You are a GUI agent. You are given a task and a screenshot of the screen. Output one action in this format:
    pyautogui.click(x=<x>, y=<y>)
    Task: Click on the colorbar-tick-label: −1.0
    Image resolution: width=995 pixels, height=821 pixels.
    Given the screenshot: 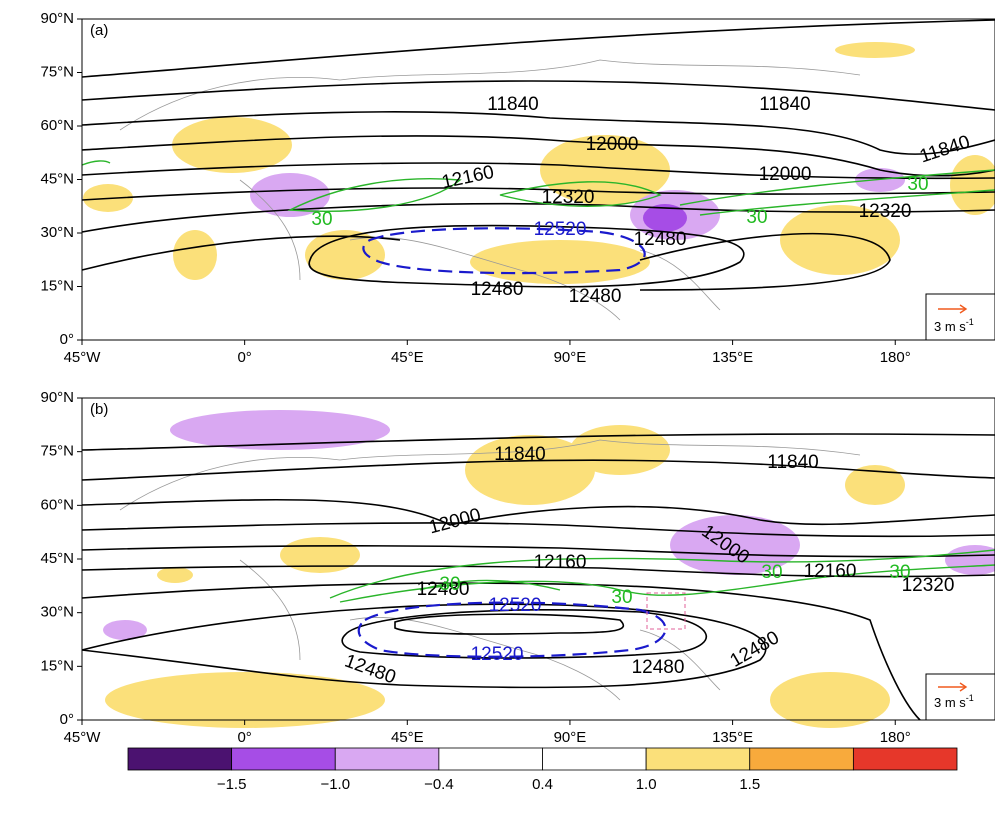 What is the action you would take?
    pyautogui.click(x=335, y=784)
    